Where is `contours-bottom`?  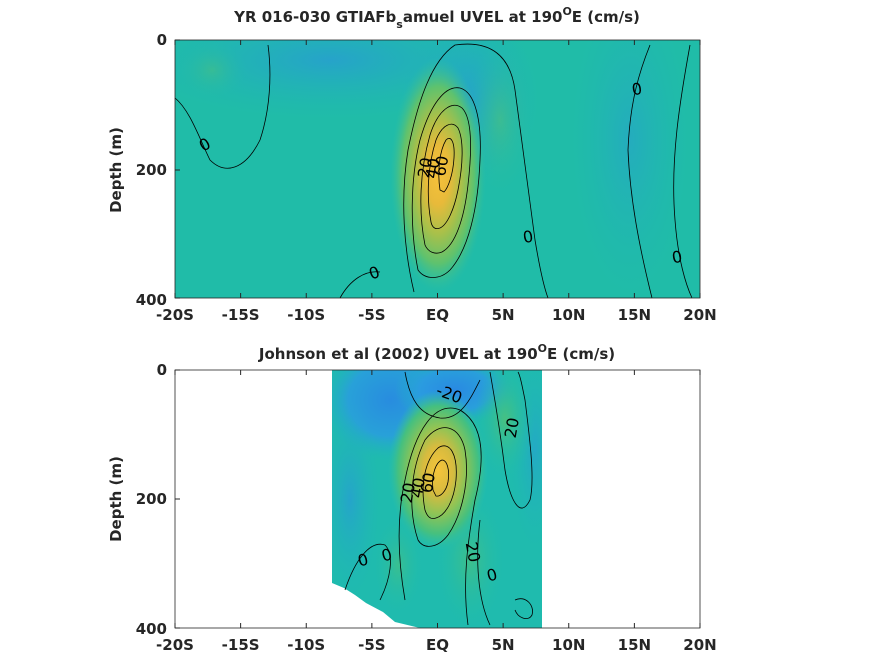 contours-bottom is located at coordinates (438, 498).